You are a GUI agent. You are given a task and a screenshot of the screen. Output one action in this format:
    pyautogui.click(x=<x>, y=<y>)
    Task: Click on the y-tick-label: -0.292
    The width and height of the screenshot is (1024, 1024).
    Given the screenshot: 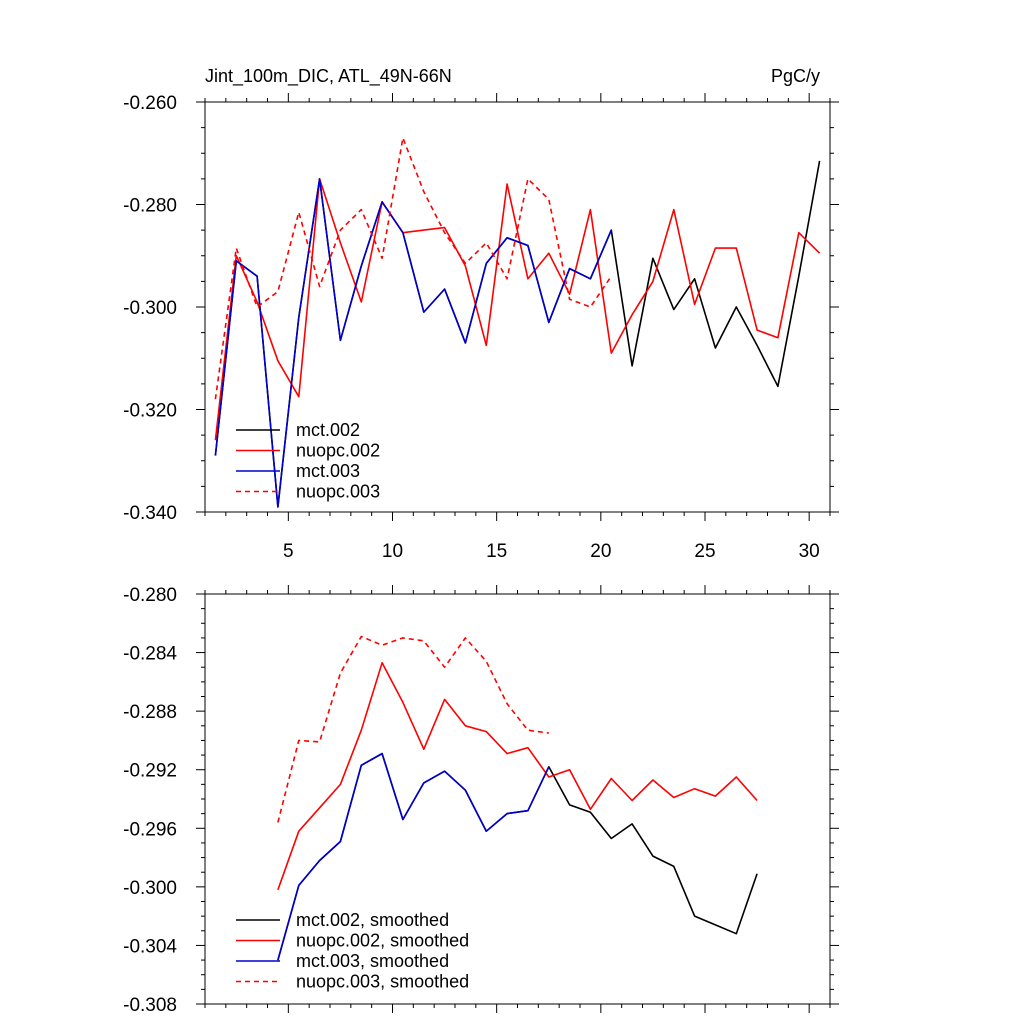 What is the action you would take?
    pyautogui.click(x=150, y=771)
    